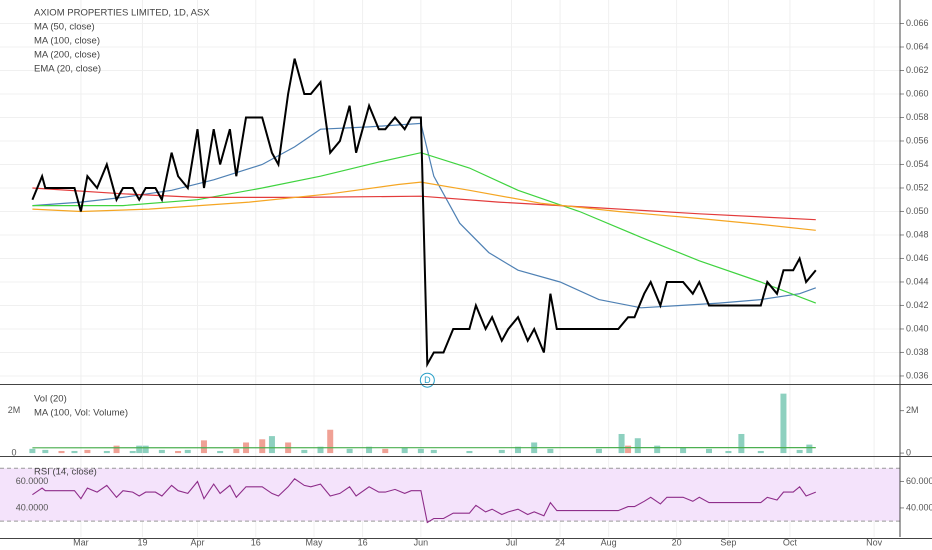 Image resolution: width=932 pixels, height=550 pixels. I want to click on y-tick-label: 60.0000, so click(919, 481).